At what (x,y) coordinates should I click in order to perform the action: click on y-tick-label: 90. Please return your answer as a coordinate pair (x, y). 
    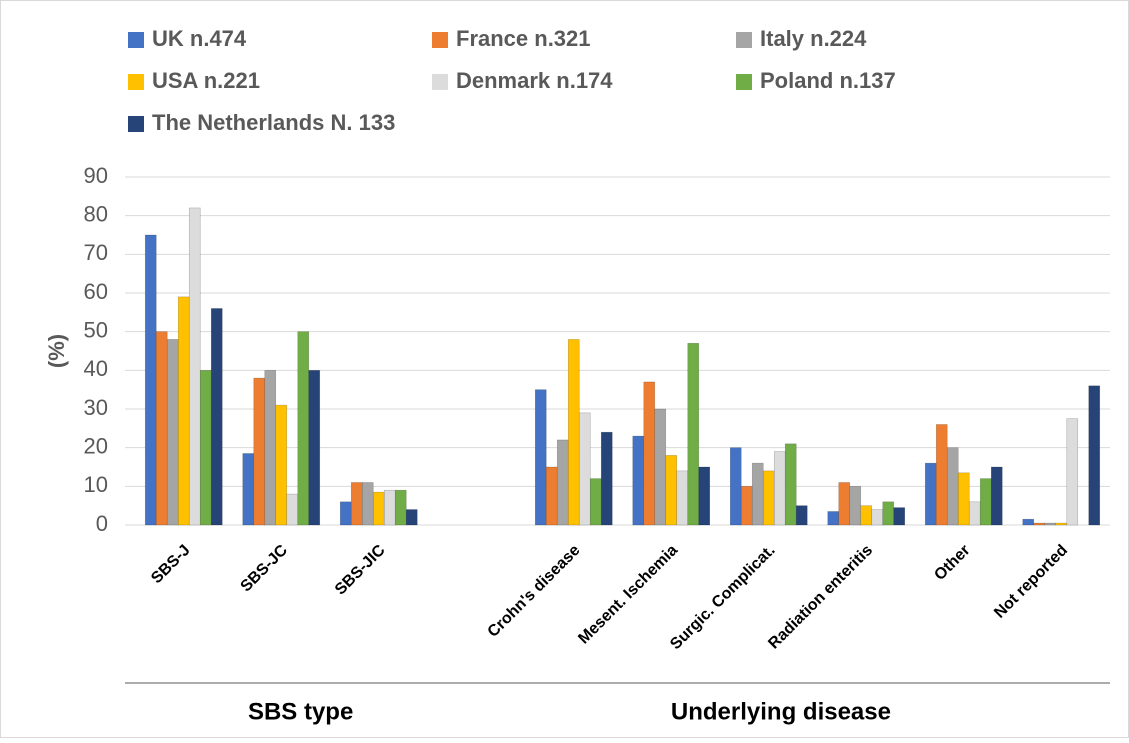
    Looking at the image, I should click on (96, 175).